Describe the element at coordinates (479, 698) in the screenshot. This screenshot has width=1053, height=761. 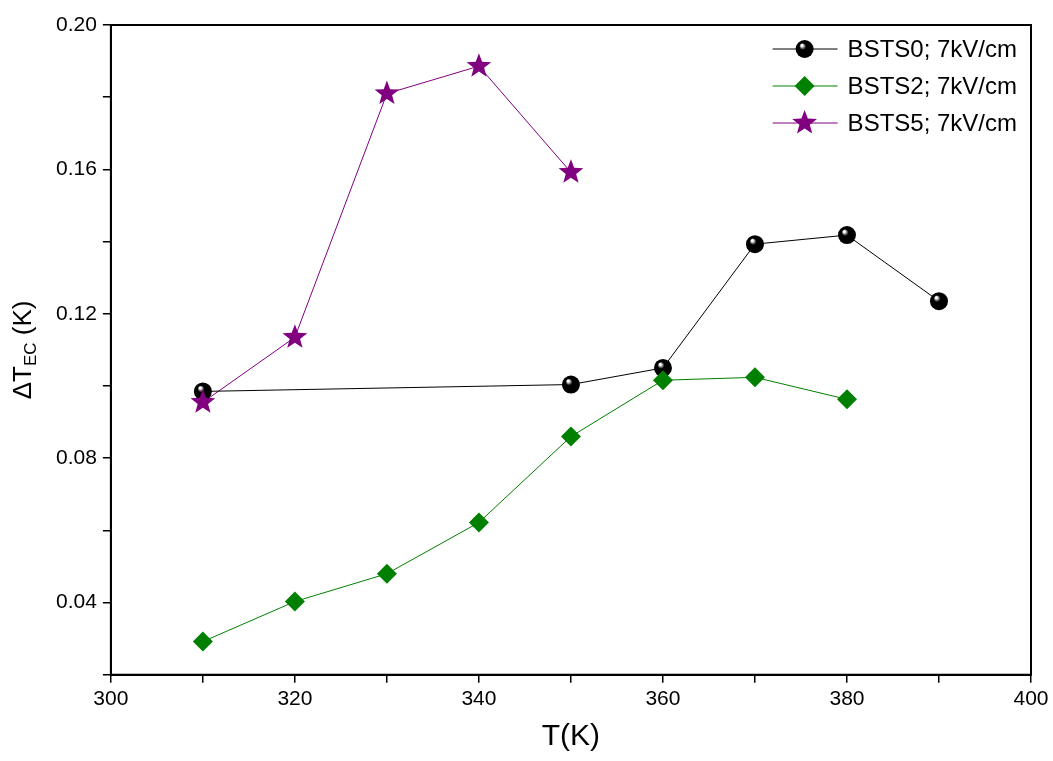
I see `x-tick-label: 340` at that location.